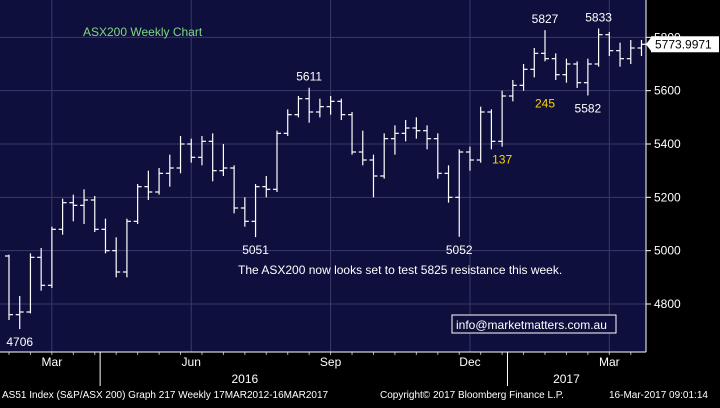  What do you see at coordinates (588, 108) in the screenshot?
I see `price-label: 5582` at bounding box center [588, 108].